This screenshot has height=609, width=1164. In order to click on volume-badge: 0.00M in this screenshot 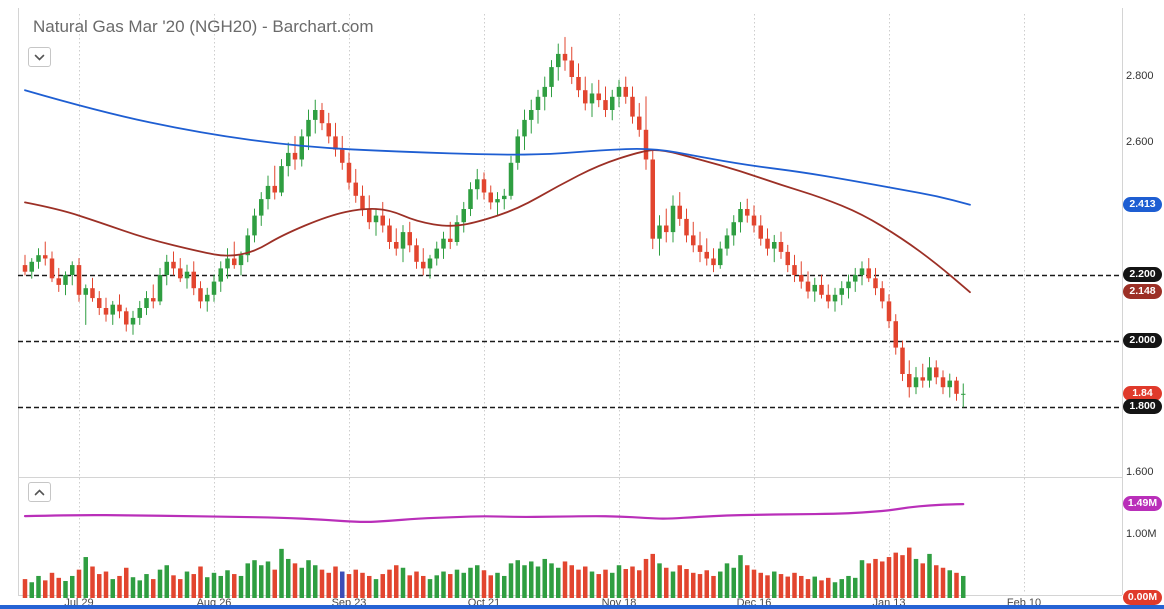, I will do `click(1142, 597)`.